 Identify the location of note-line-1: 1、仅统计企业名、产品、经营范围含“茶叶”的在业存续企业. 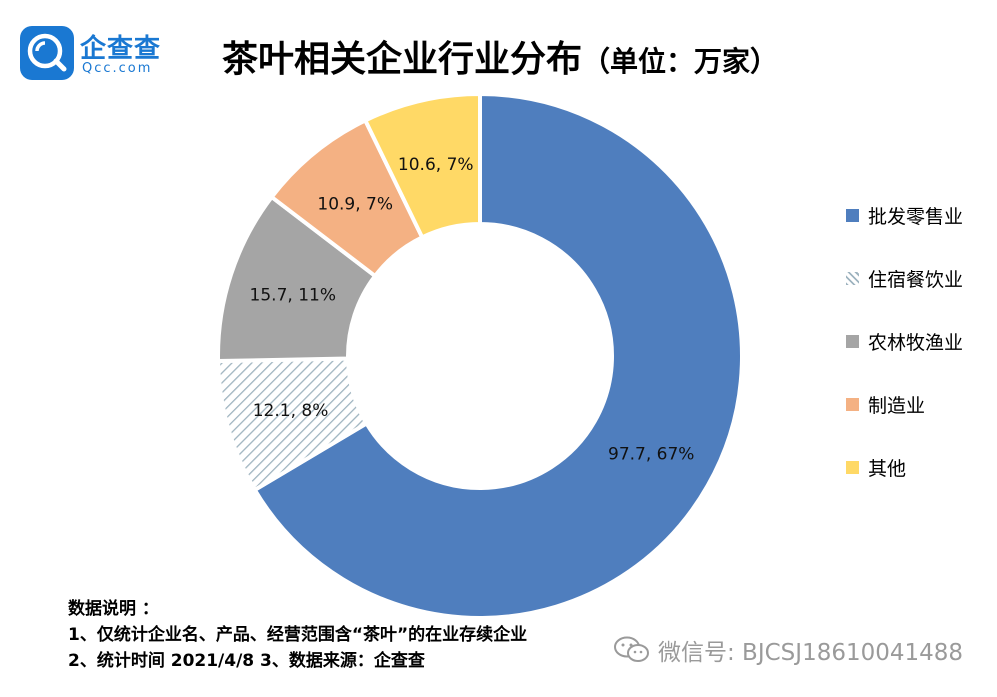
(298, 635).